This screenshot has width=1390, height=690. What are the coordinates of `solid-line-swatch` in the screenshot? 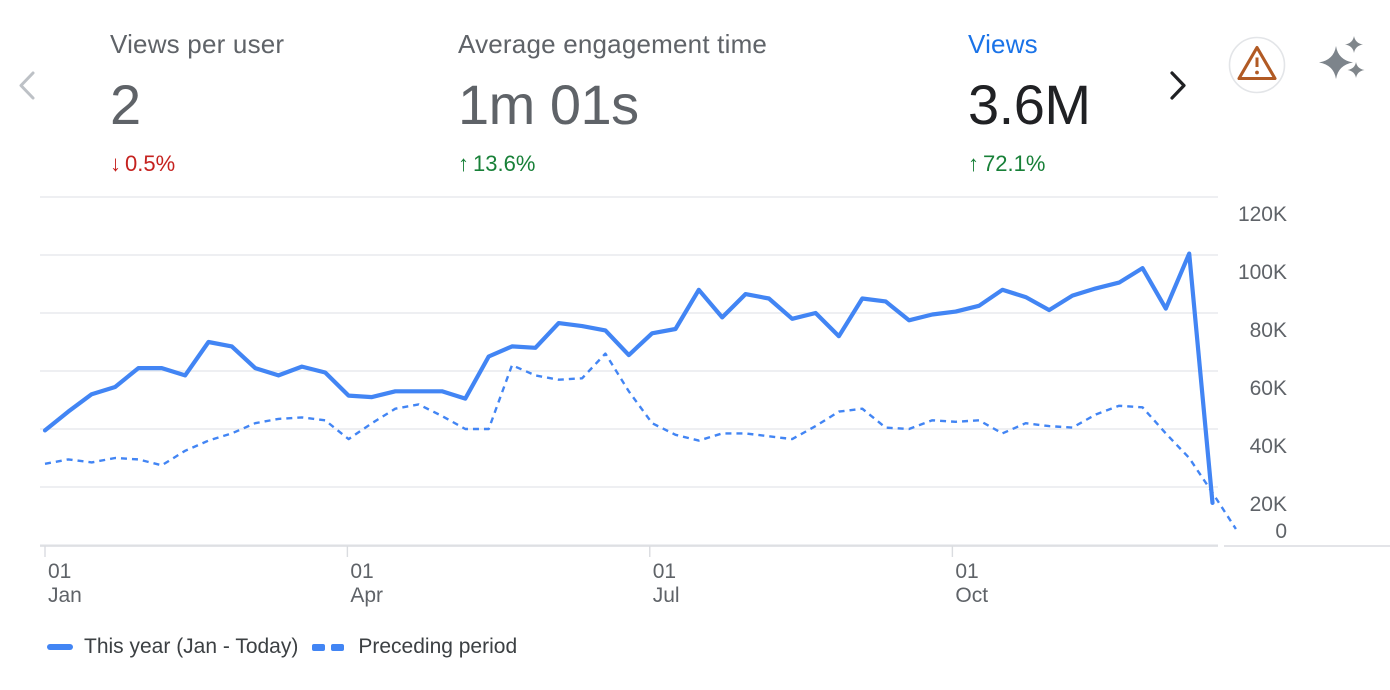 It's located at (60, 647).